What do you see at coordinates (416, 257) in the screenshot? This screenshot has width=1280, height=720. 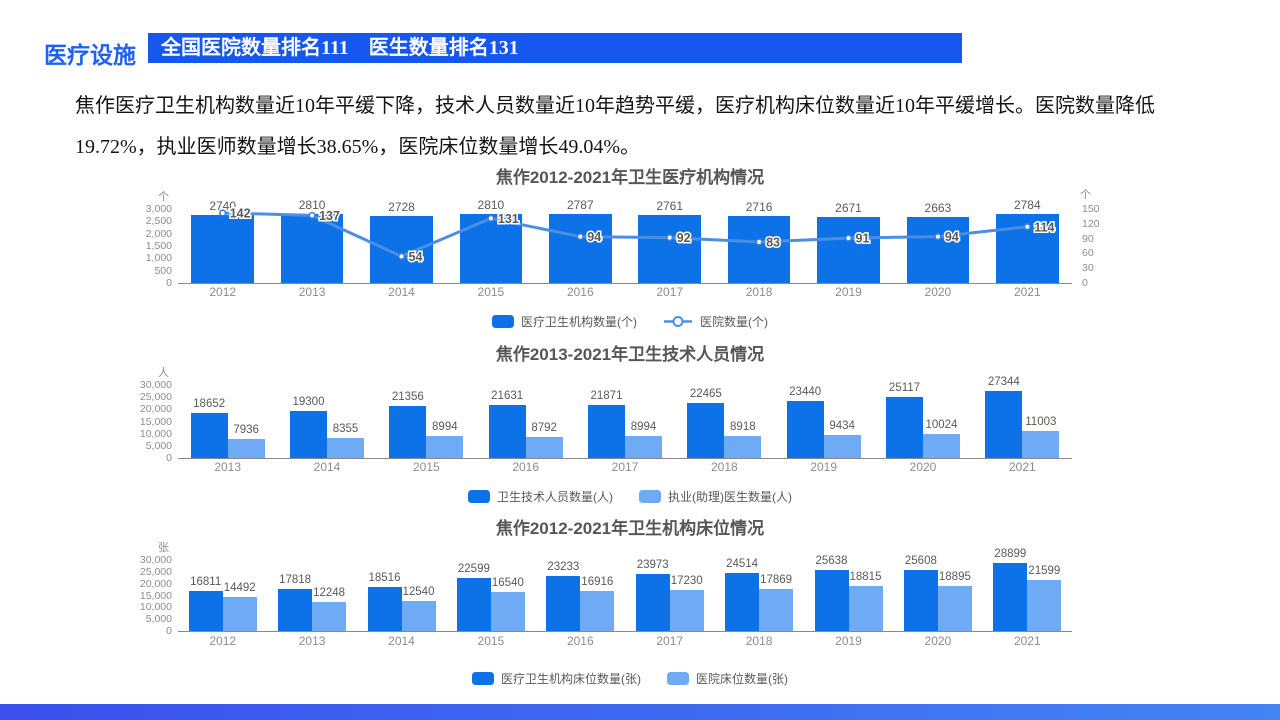 I see `line-value-label: 54` at bounding box center [416, 257].